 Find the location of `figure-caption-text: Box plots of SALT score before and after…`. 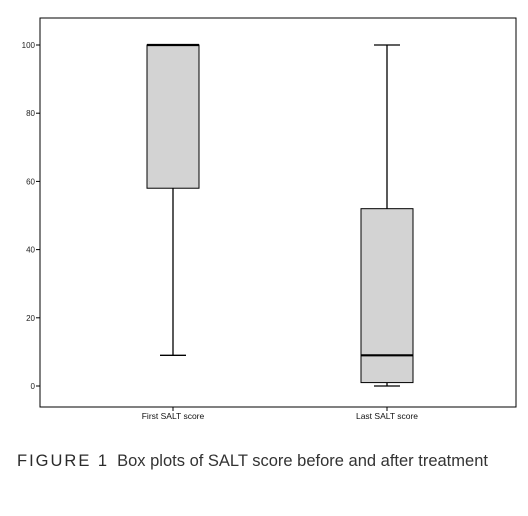

figure-caption-text: Box plots of SALT score before and after… is located at coordinates (302, 461).